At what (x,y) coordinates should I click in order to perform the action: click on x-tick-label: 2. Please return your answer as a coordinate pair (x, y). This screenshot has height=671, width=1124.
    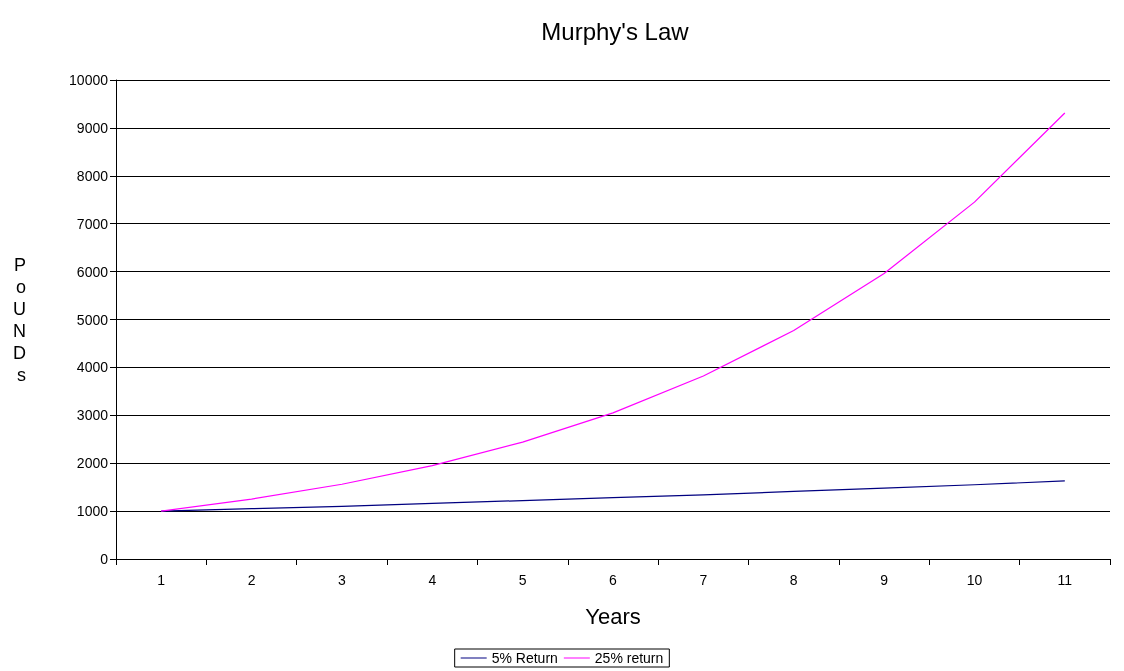
    Looking at the image, I should click on (251, 580).